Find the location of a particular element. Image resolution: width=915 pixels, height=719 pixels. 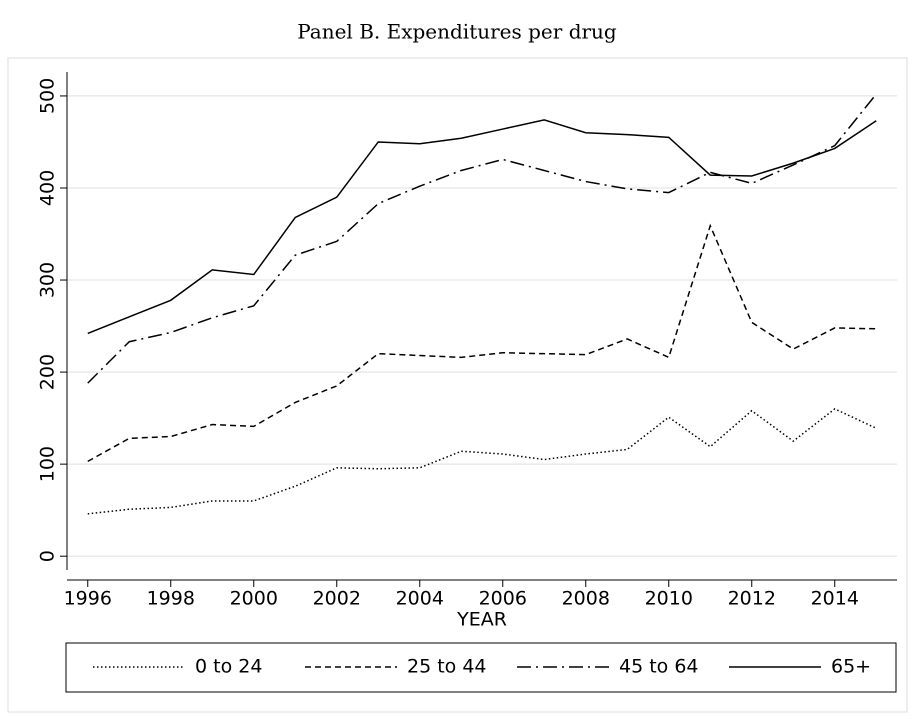

legend-label: 45 to 64 is located at coordinates (659, 667).